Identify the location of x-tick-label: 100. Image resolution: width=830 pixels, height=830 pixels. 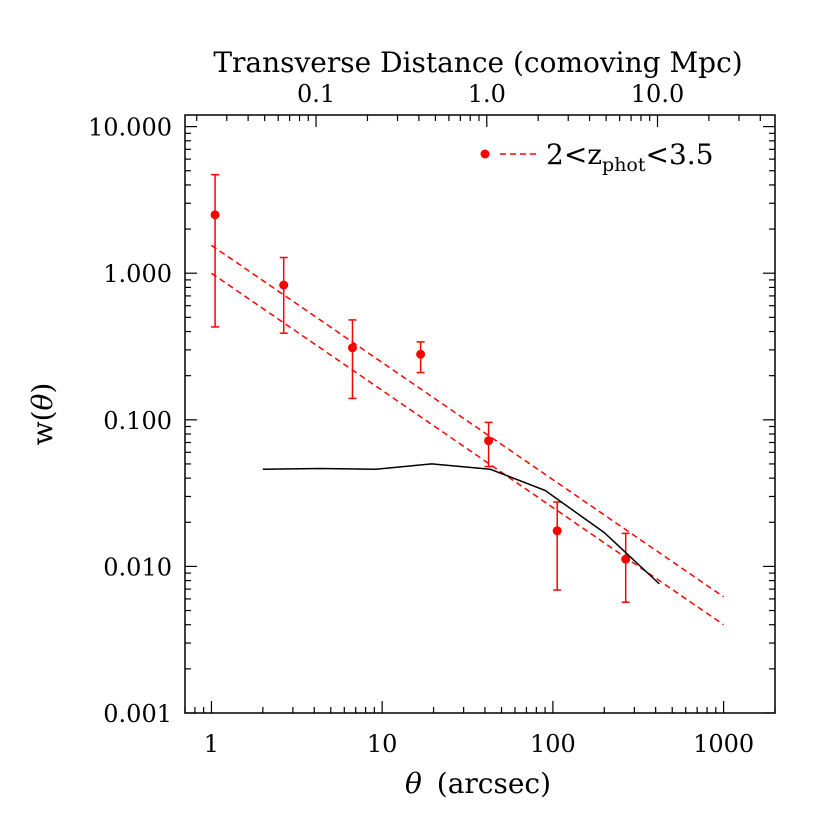
(553, 744).